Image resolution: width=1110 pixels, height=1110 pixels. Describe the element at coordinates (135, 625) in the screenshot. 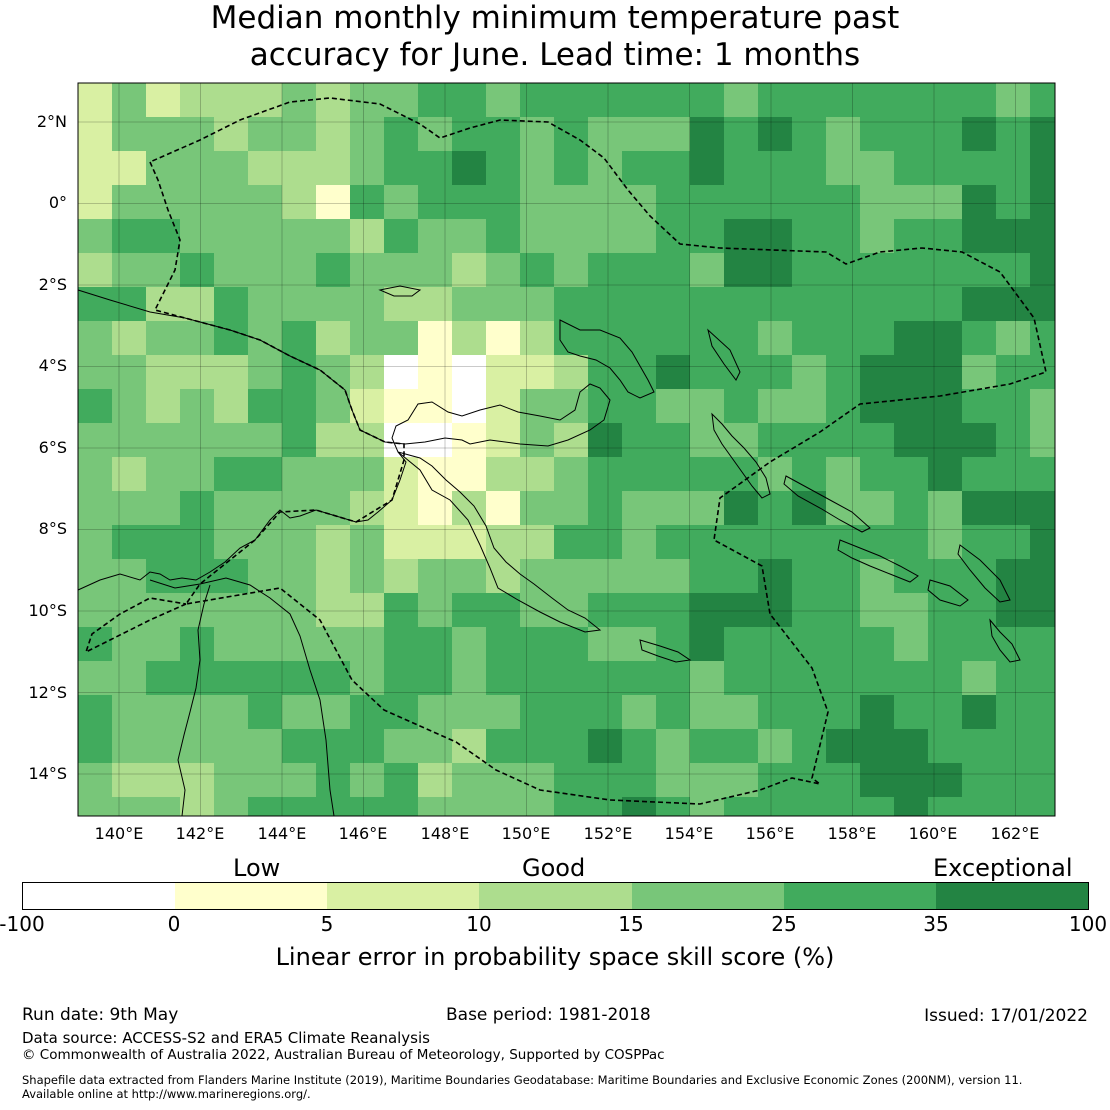

I see `aus-png-boundary` at that location.